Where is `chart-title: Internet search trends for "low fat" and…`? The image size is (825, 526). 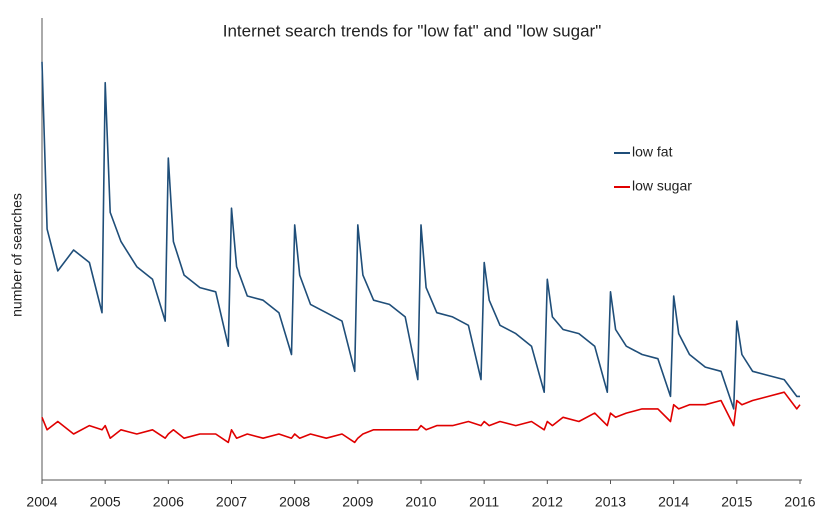 chart-title: Internet search trends for "low fat" and… is located at coordinates (412, 30).